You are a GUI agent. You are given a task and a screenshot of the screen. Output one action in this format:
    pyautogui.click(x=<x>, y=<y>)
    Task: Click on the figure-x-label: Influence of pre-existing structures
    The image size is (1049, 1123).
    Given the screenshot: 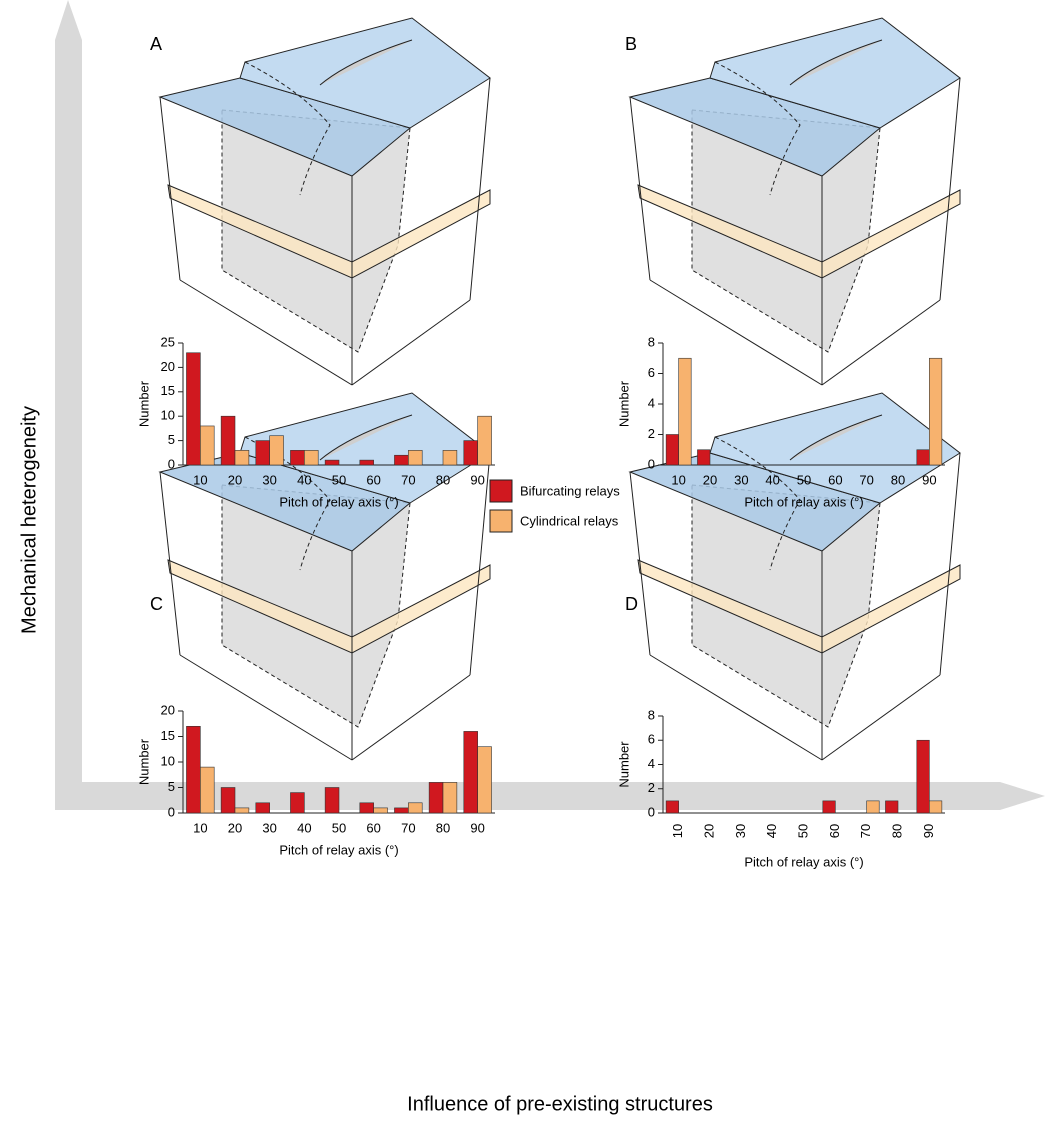 What is the action you would take?
    pyautogui.click(x=560, y=1104)
    